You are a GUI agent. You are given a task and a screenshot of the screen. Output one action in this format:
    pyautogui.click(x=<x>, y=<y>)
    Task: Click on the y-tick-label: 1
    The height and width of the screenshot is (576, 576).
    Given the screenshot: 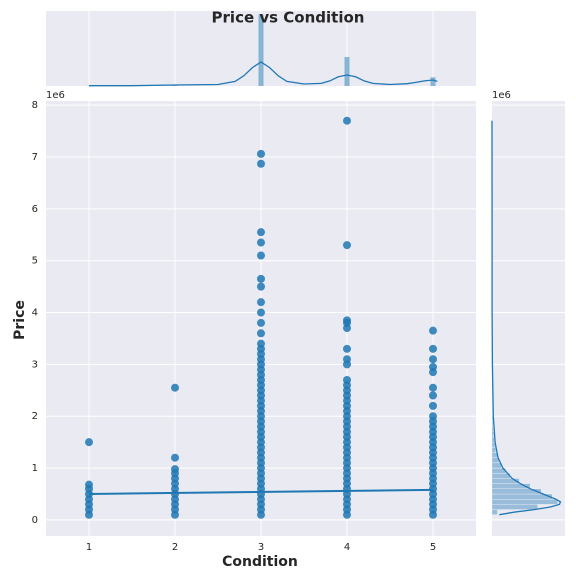 What is the action you would take?
    pyautogui.click(x=35, y=468)
    